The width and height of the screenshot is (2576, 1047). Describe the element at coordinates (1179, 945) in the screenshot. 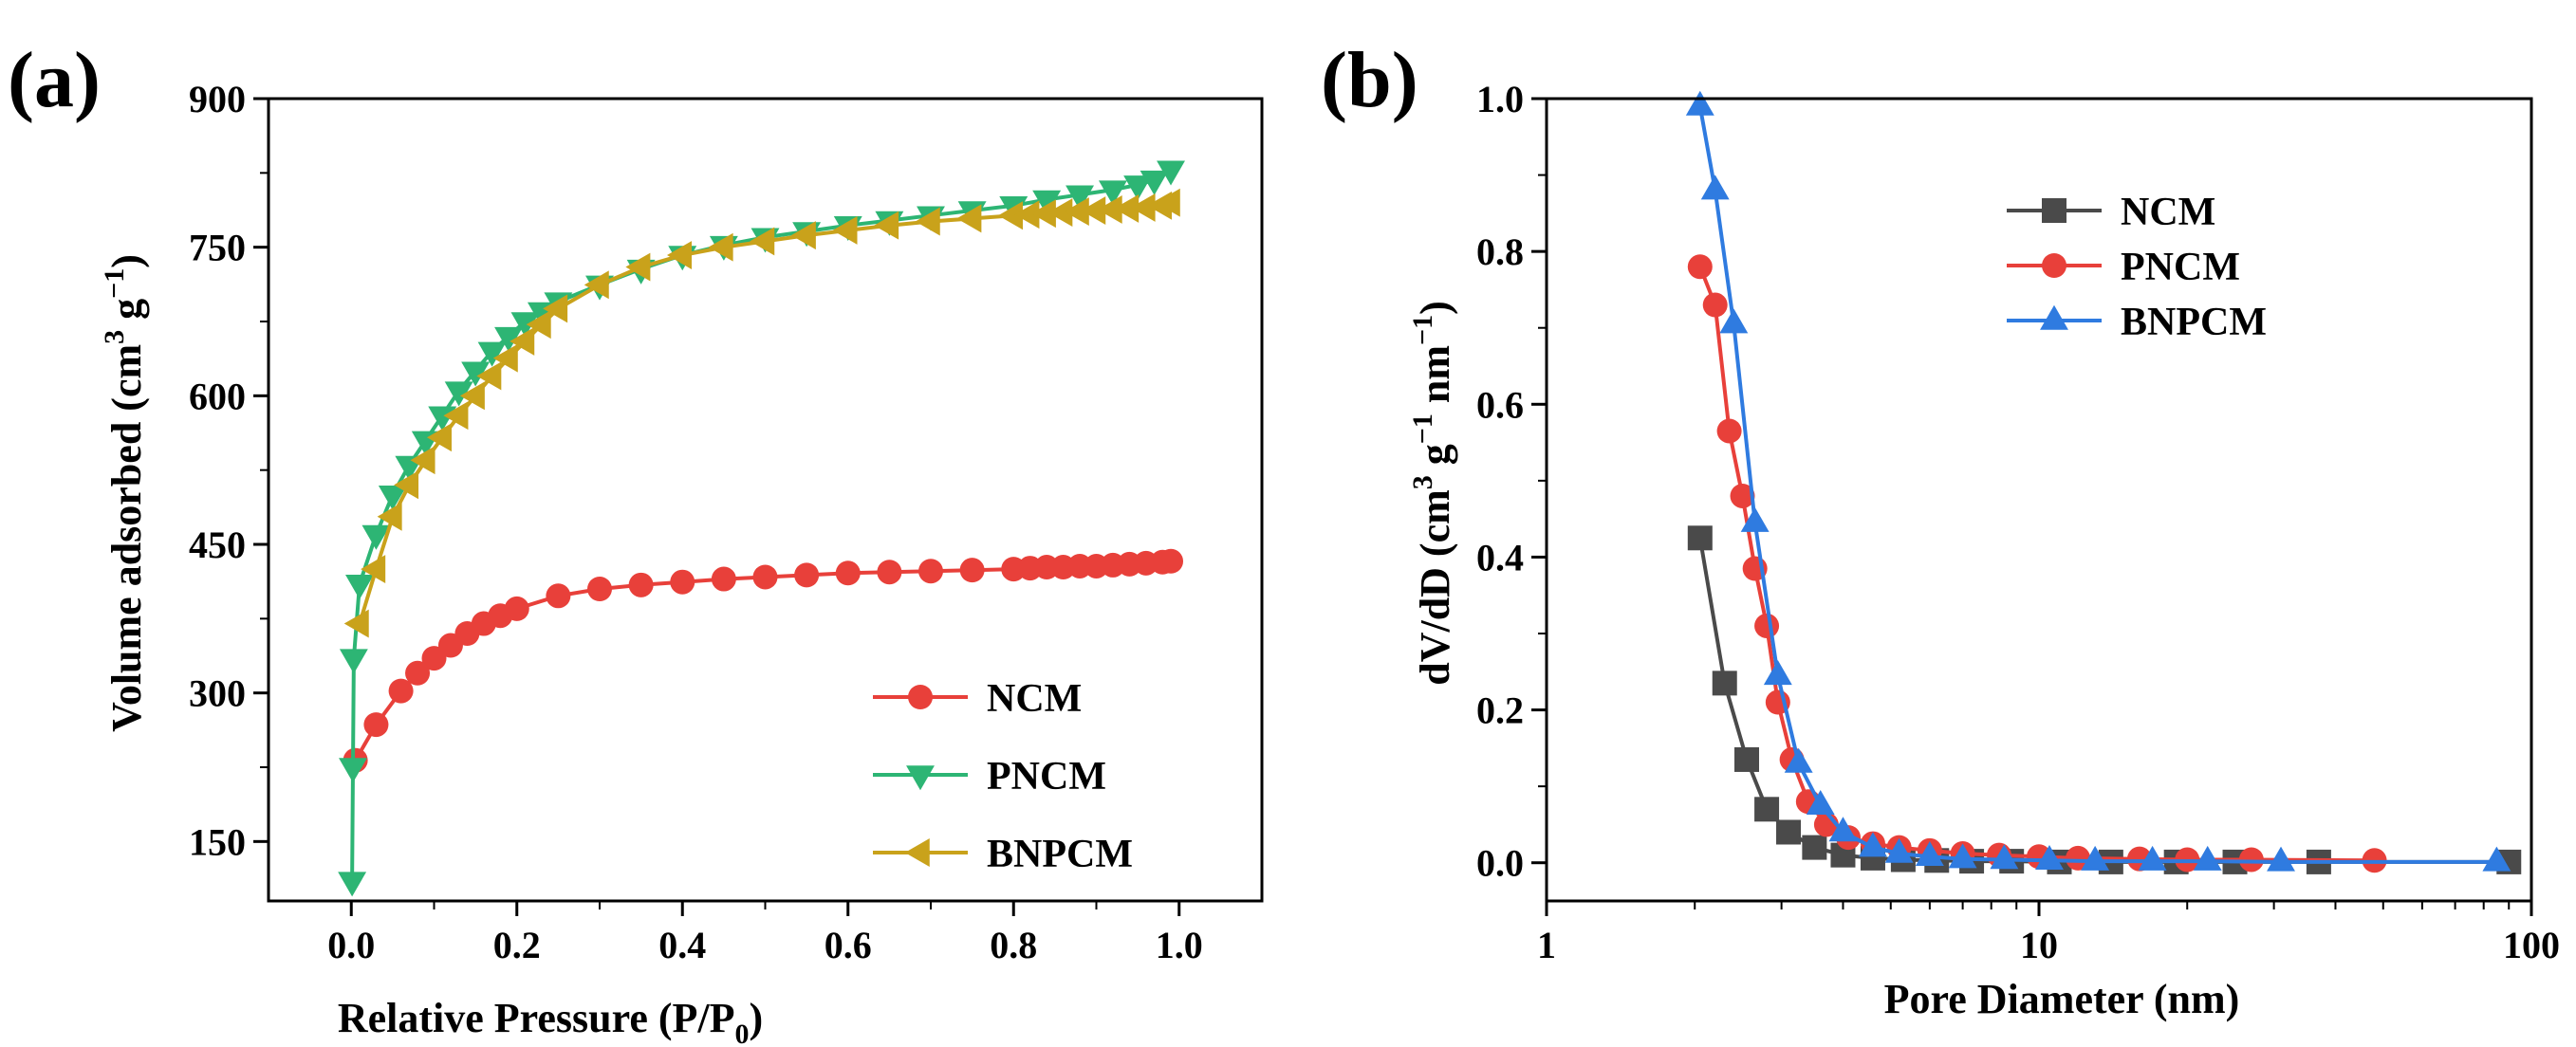

I see `panel-a-x-tick-label: 1.0` at that location.